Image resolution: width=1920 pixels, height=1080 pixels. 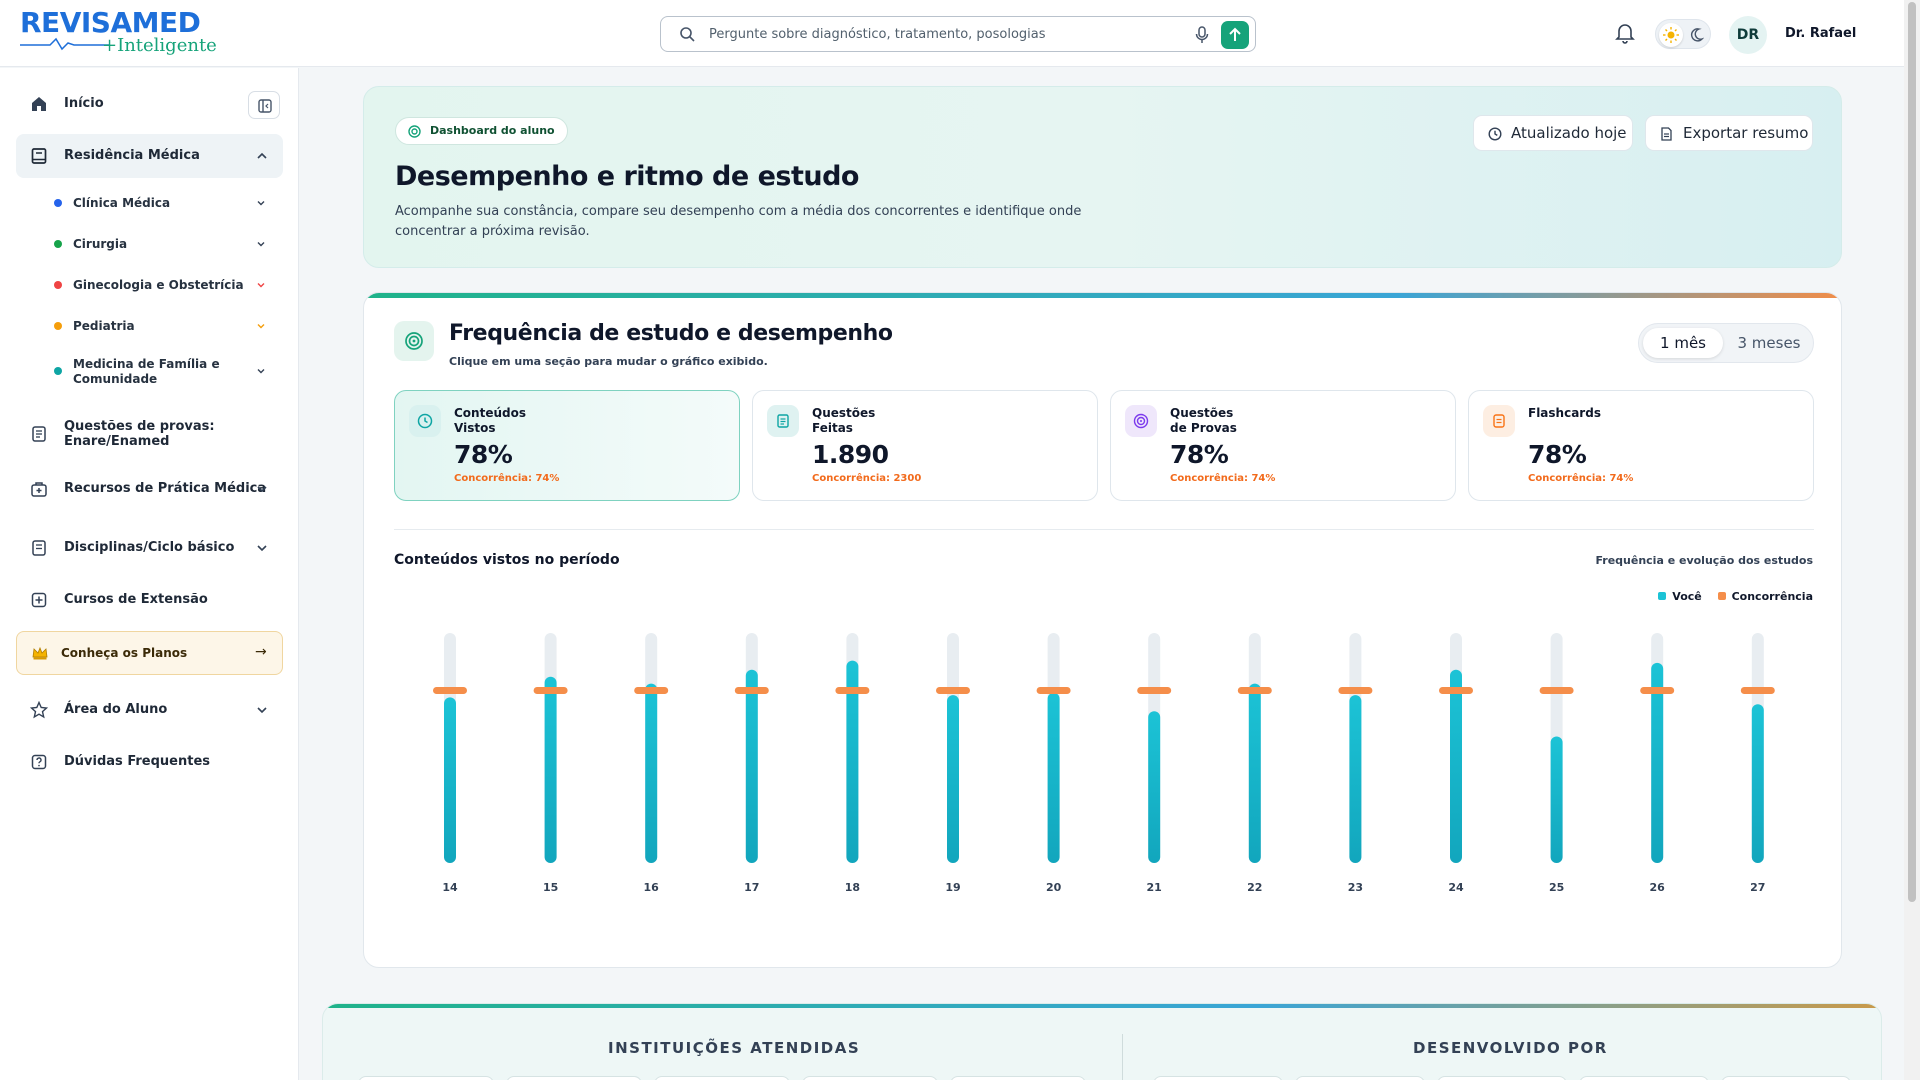 I want to click on sidebar-item-label: Disciplinas/Ciclo básico, so click(x=149, y=547).